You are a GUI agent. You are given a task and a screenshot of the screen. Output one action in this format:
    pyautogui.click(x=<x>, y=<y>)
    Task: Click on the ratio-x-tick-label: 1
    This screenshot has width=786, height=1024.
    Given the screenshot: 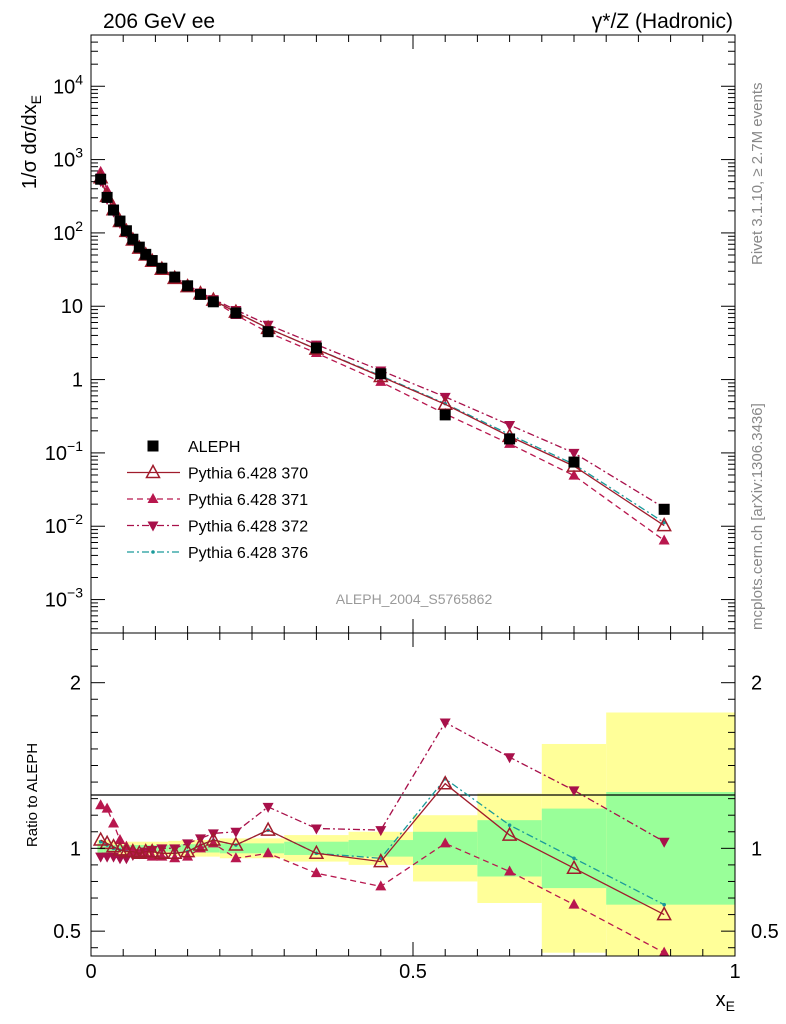 What is the action you would take?
    pyautogui.click(x=734, y=972)
    